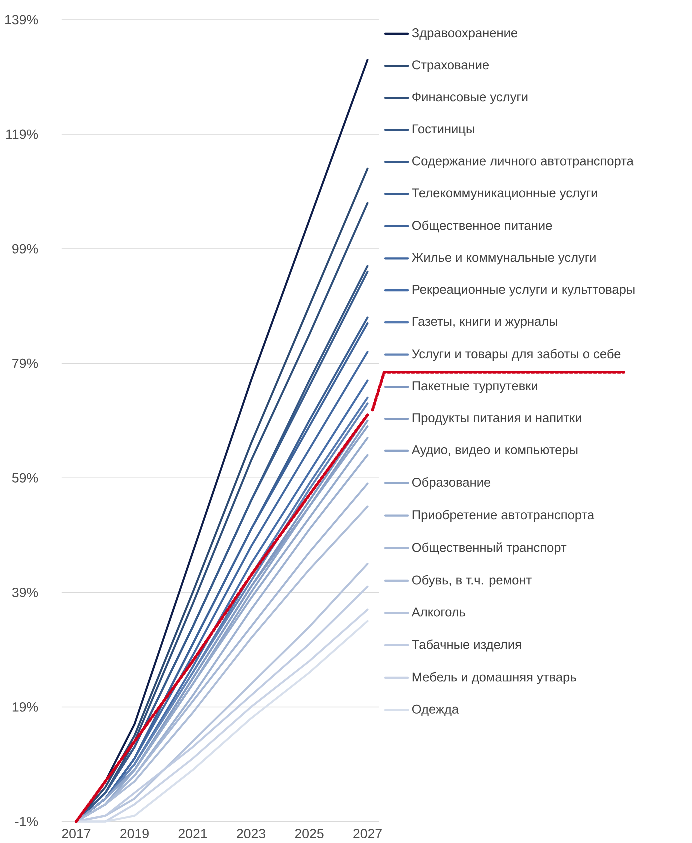  What do you see at coordinates (309, 834) in the screenshot?
I see `x-tick-label: 2025` at bounding box center [309, 834].